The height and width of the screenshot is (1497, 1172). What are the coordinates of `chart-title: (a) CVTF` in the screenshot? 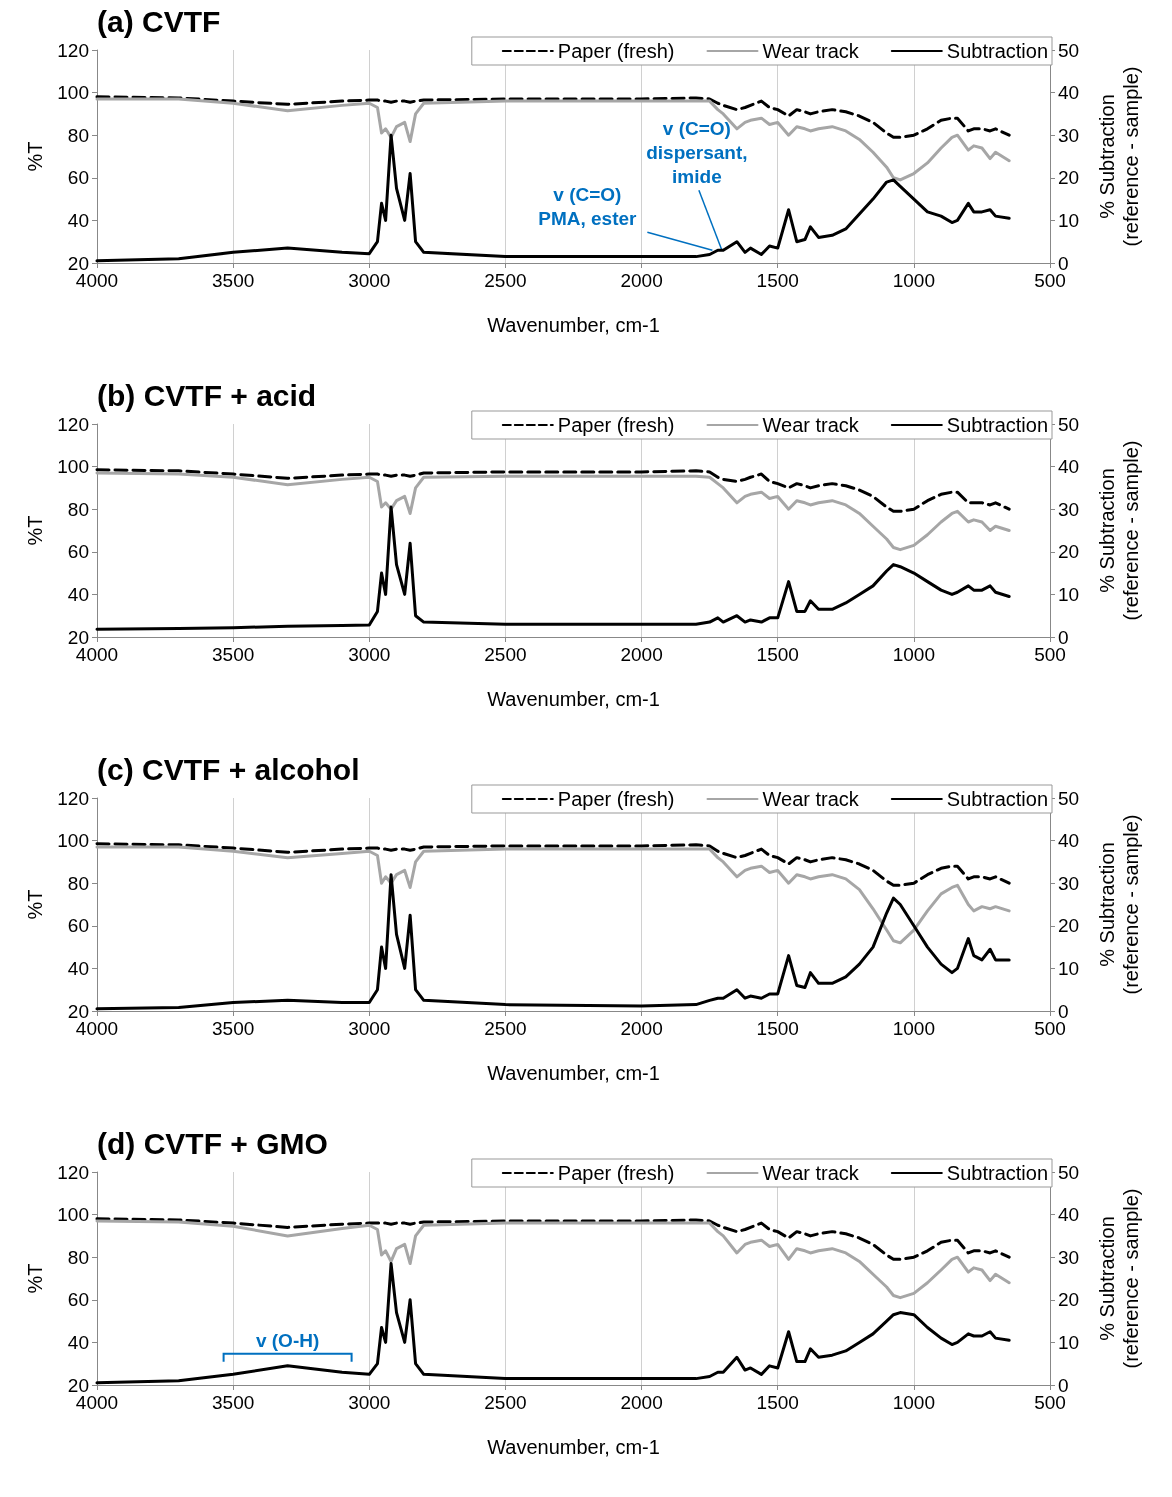 It's located at (159, 21).